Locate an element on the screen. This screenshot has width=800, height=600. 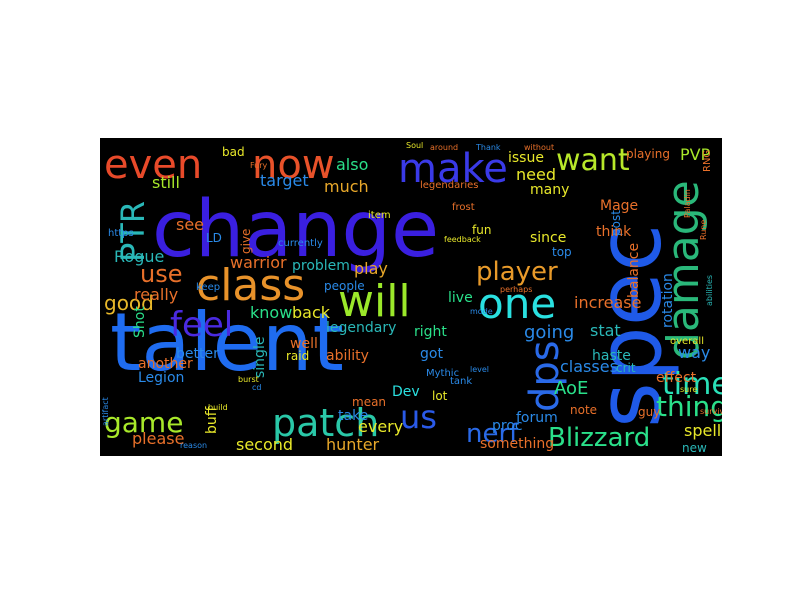
word-effect: effect is located at coordinates (676, 378).